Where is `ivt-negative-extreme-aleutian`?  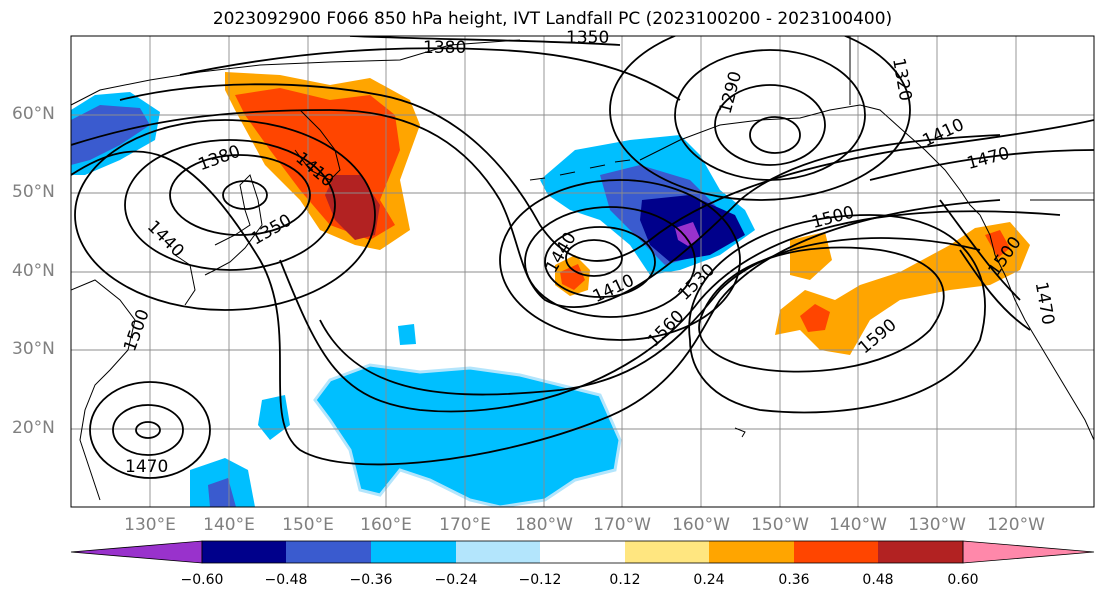 ivt-negative-extreme-aleutian is located at coordinates (687, 234).